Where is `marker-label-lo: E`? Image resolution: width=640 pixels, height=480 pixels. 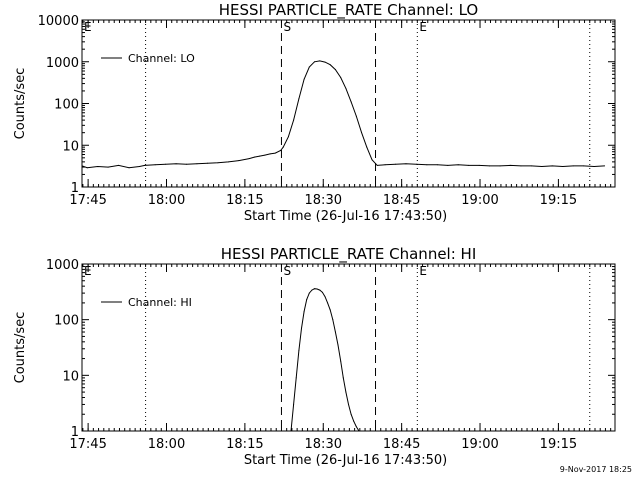
marker-label-lo: E is located at coordinates (88, 27).